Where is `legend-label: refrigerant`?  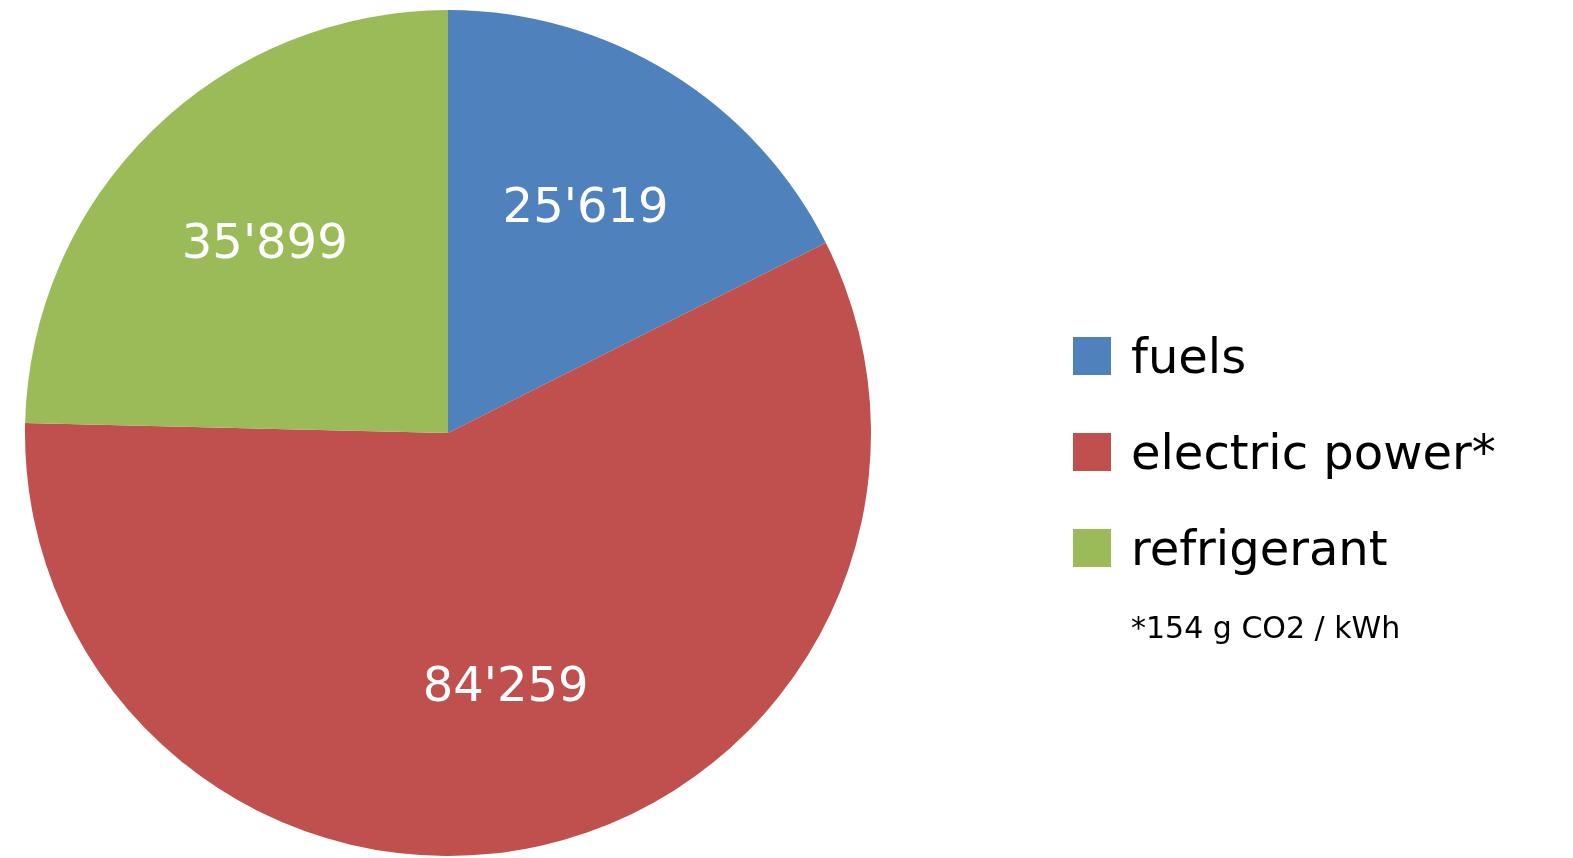
legend-label: refrigerant is located at coordinates (1259, 548).